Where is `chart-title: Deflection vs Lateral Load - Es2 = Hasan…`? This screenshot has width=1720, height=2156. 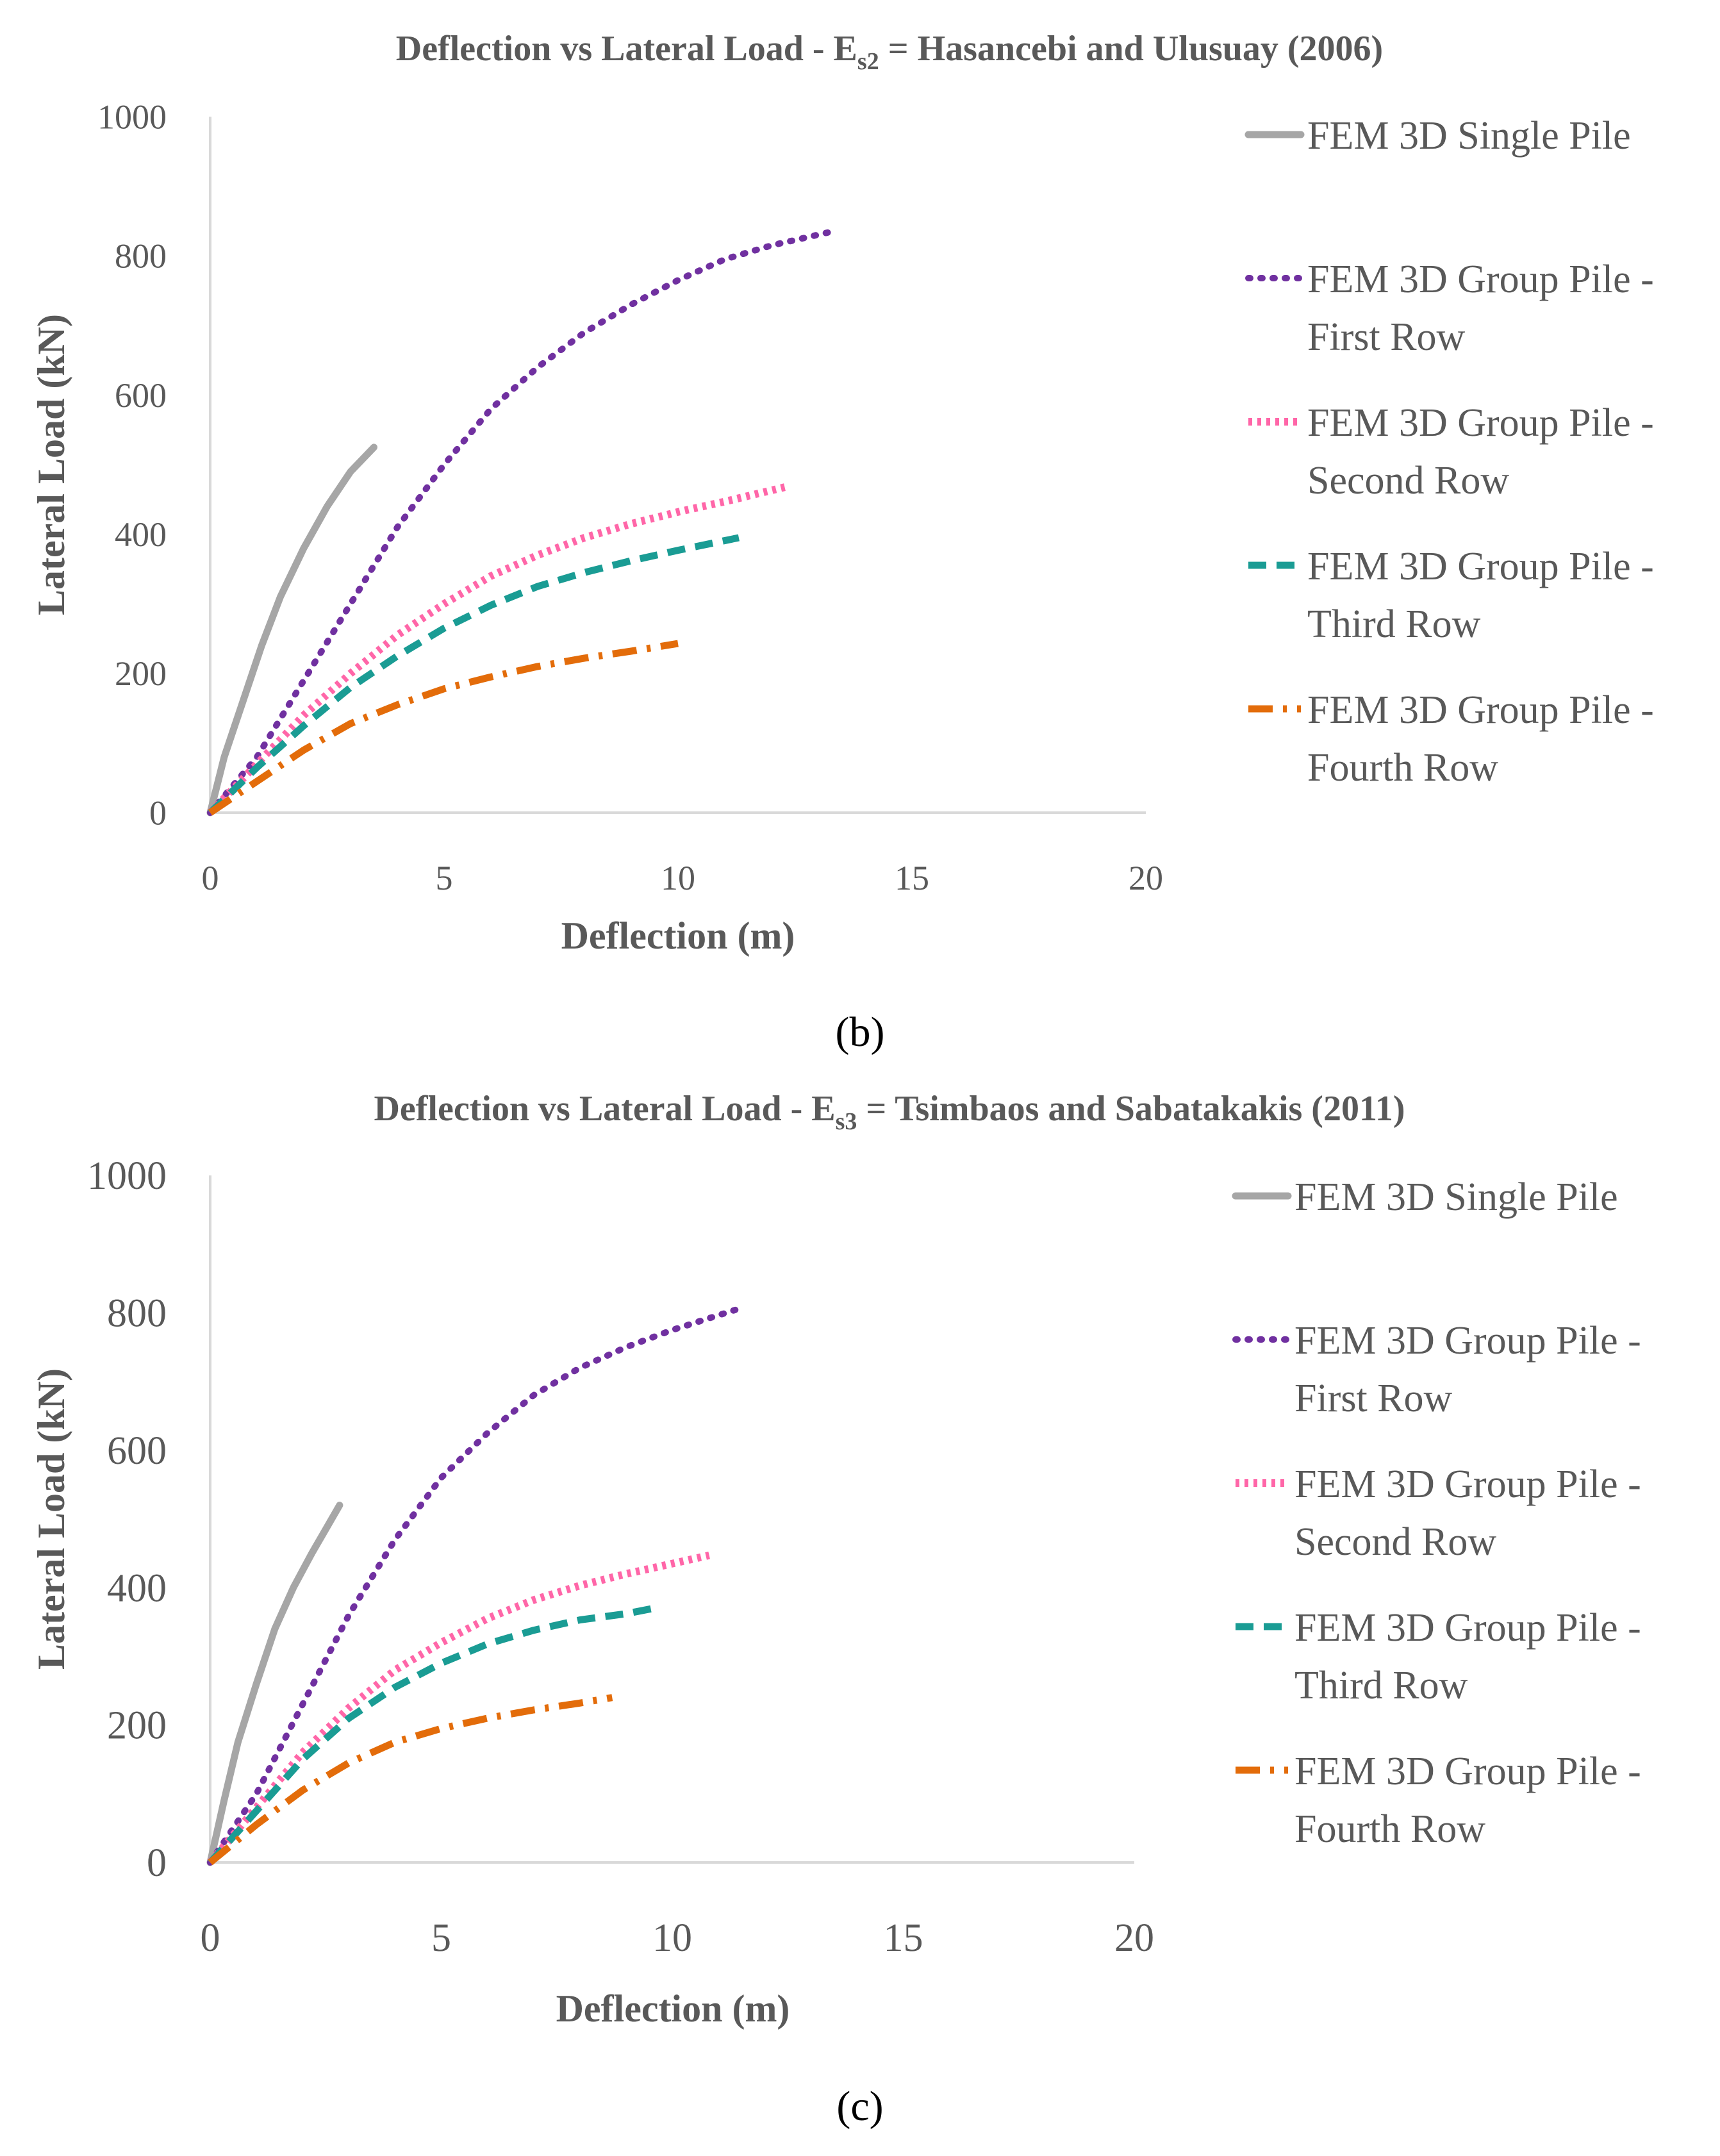 chart-title: Deflection vs Lateral Load - Es2 = Hasan… is located at coordinates (889, 52).